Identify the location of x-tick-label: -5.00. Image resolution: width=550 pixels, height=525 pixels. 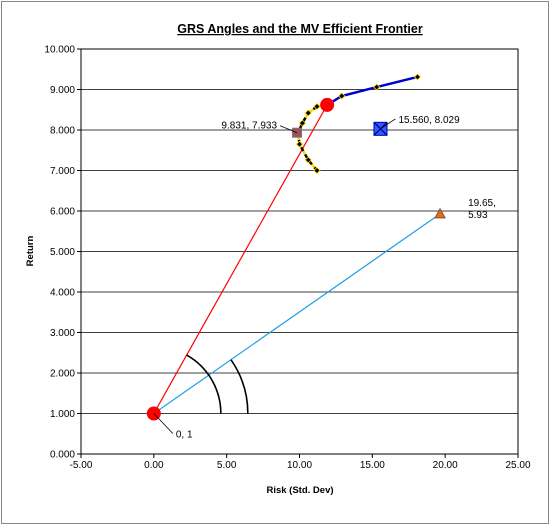
(81, 465).